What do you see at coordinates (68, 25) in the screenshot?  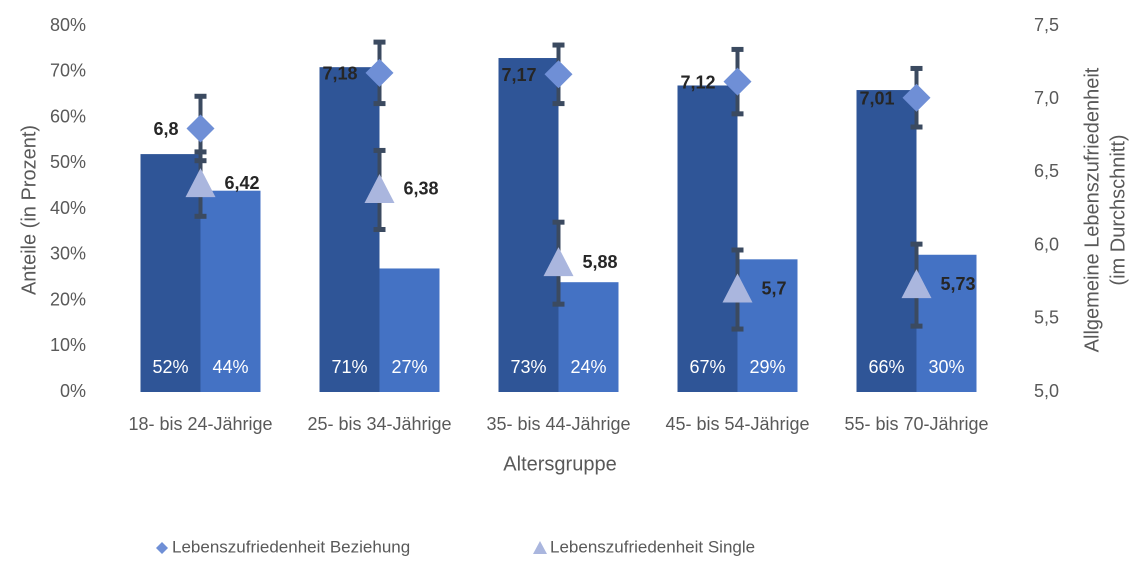 I see `y-tick-label: 80%` at bounding box center [68, 25].